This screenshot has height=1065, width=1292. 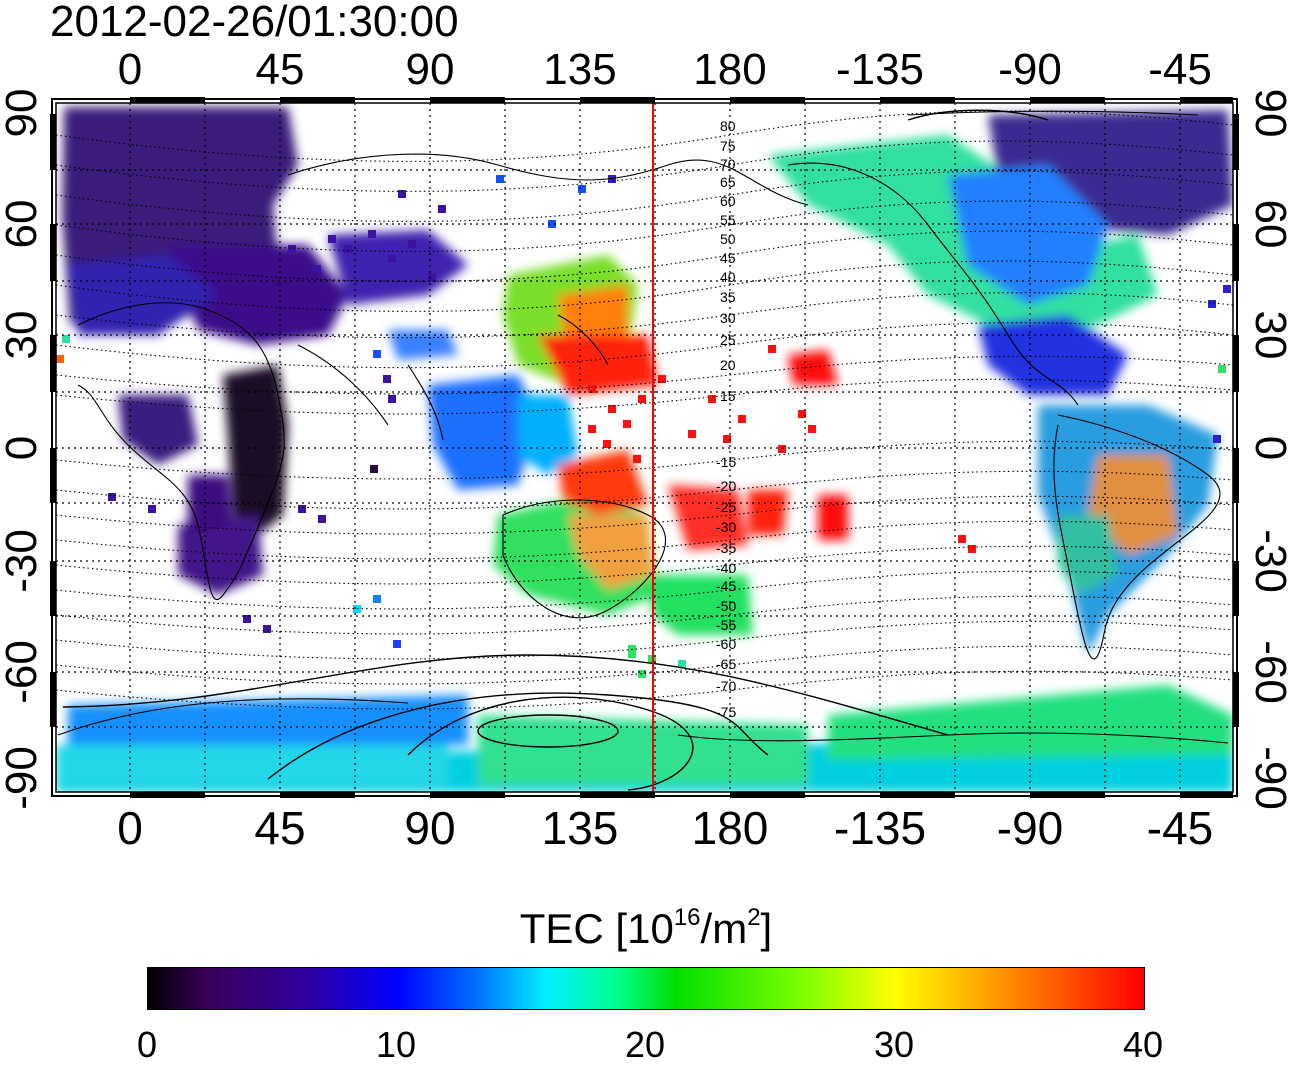 What do you see at coordinates (880, 828) in the screenshot?
I see `bottom-lon-tick: -135` at bounding box center [880, 828].